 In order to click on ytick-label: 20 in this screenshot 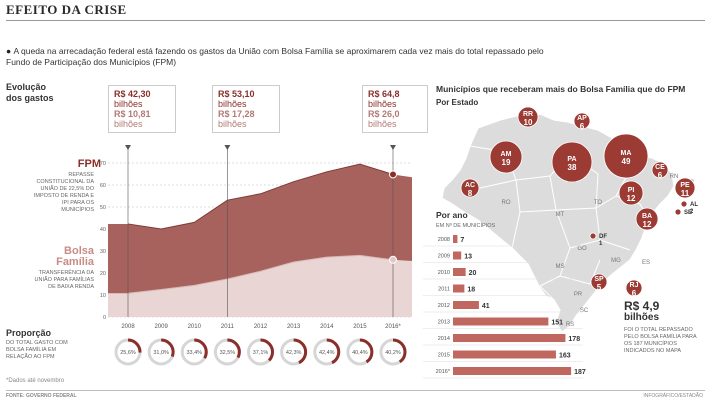, I will do `click(103, 274)`.